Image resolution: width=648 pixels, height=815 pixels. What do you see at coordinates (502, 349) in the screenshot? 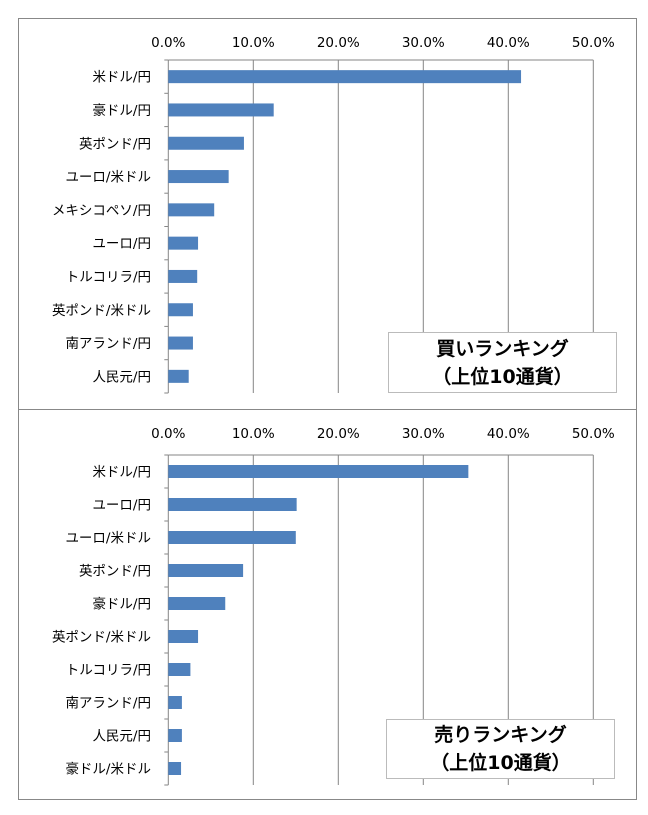
I see `legend-title: 買いランキング` at bounding box center [502, 349].